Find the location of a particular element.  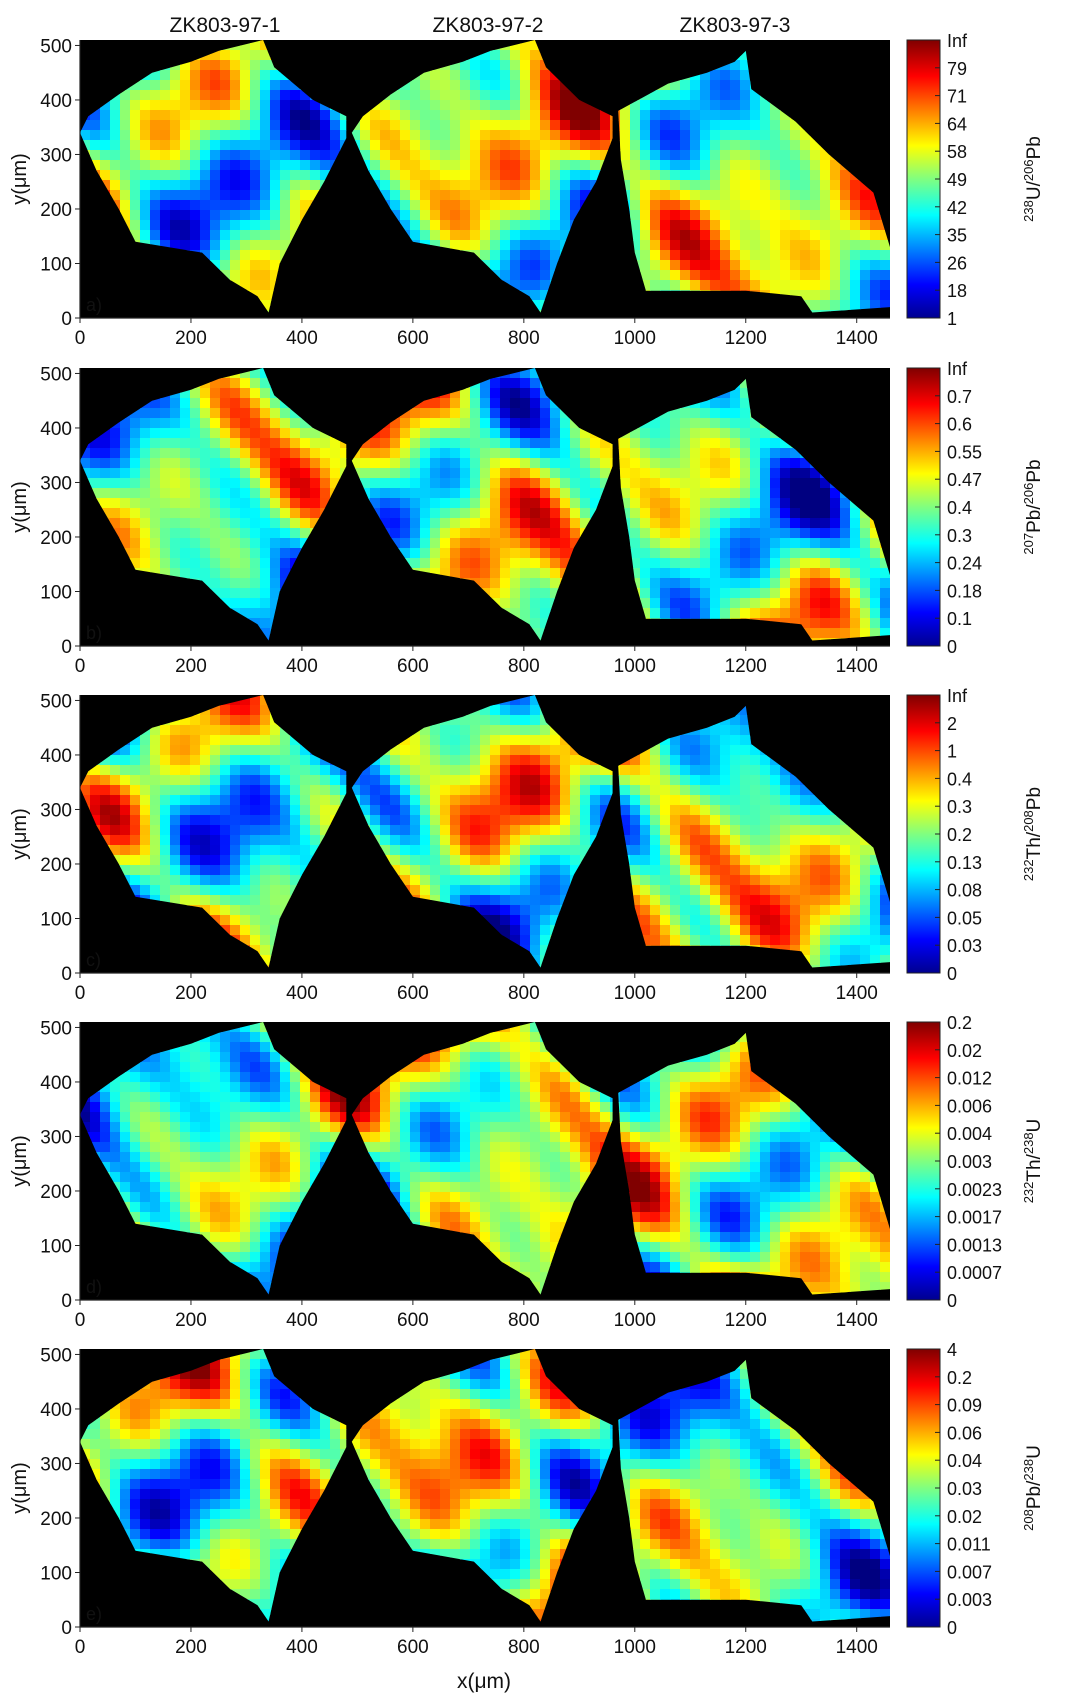

sample-title-3: ZK803-97-3 is located at coordinates (735, 25).